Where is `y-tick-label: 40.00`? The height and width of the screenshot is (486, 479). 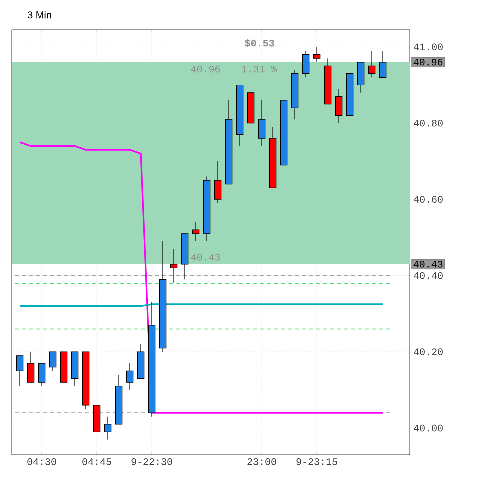
y-tick-label: 40.00 is located at coordinates (428, 428).